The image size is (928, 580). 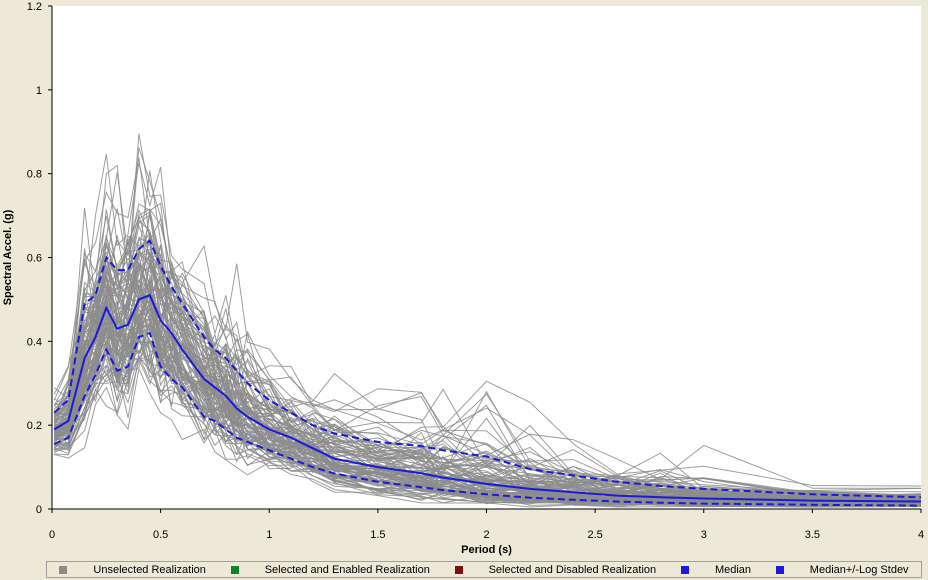 I want to click on legend-item-median: Median, so click(x=716, y=569).